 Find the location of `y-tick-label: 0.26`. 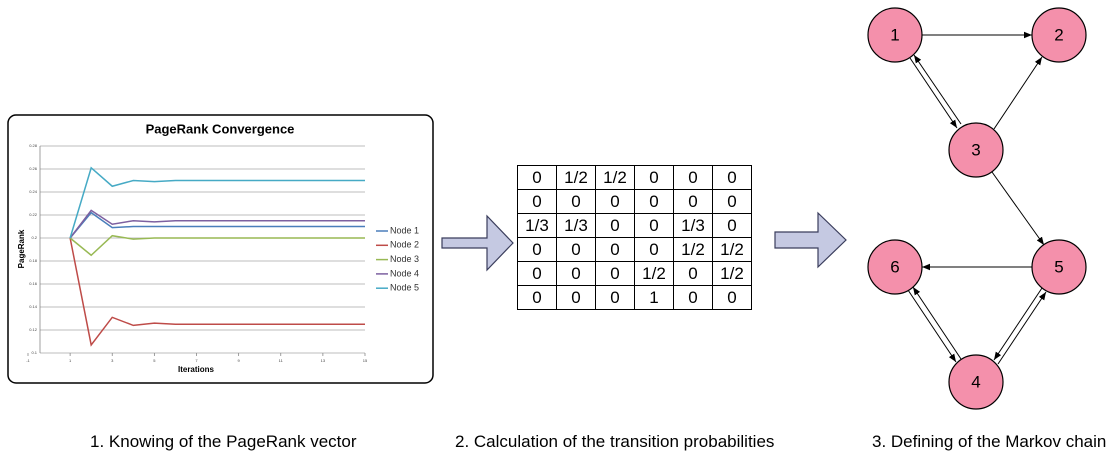

y-tick-label: 0.26 is located at coordinates (33, 168).